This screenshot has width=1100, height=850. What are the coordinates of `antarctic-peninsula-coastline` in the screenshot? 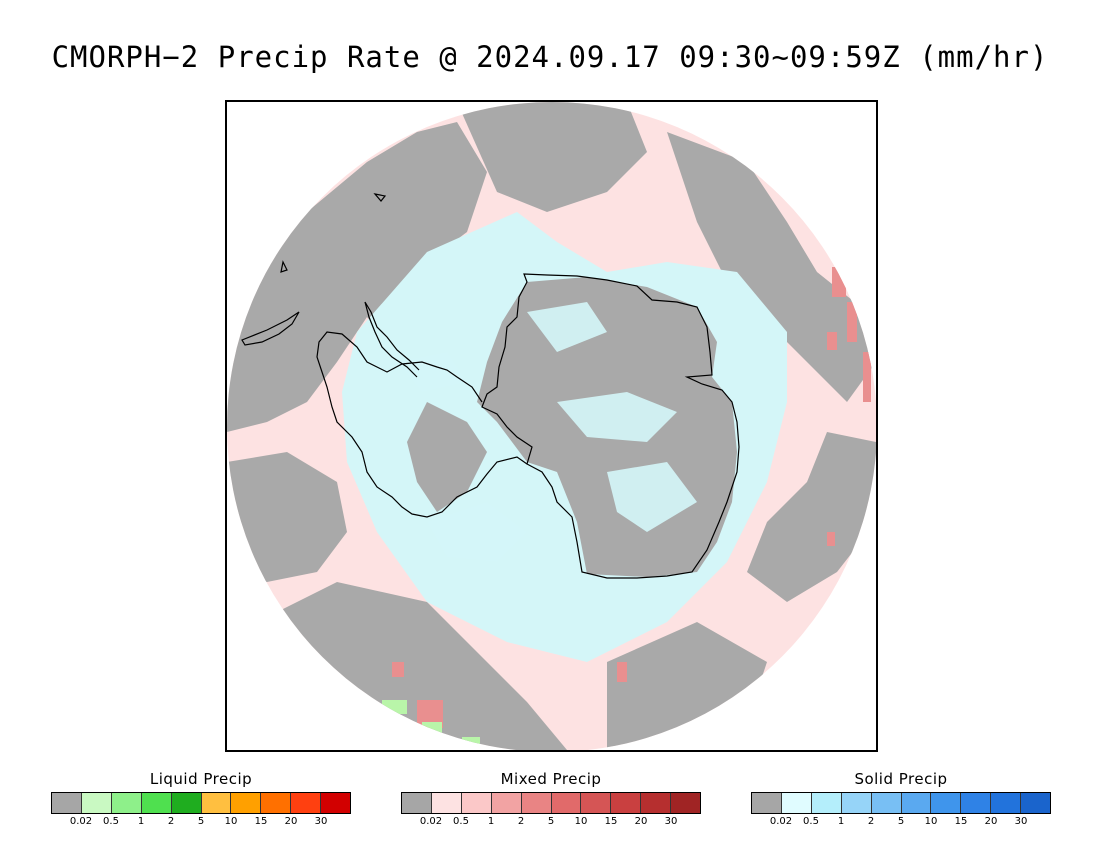 It's located at (392, 339).